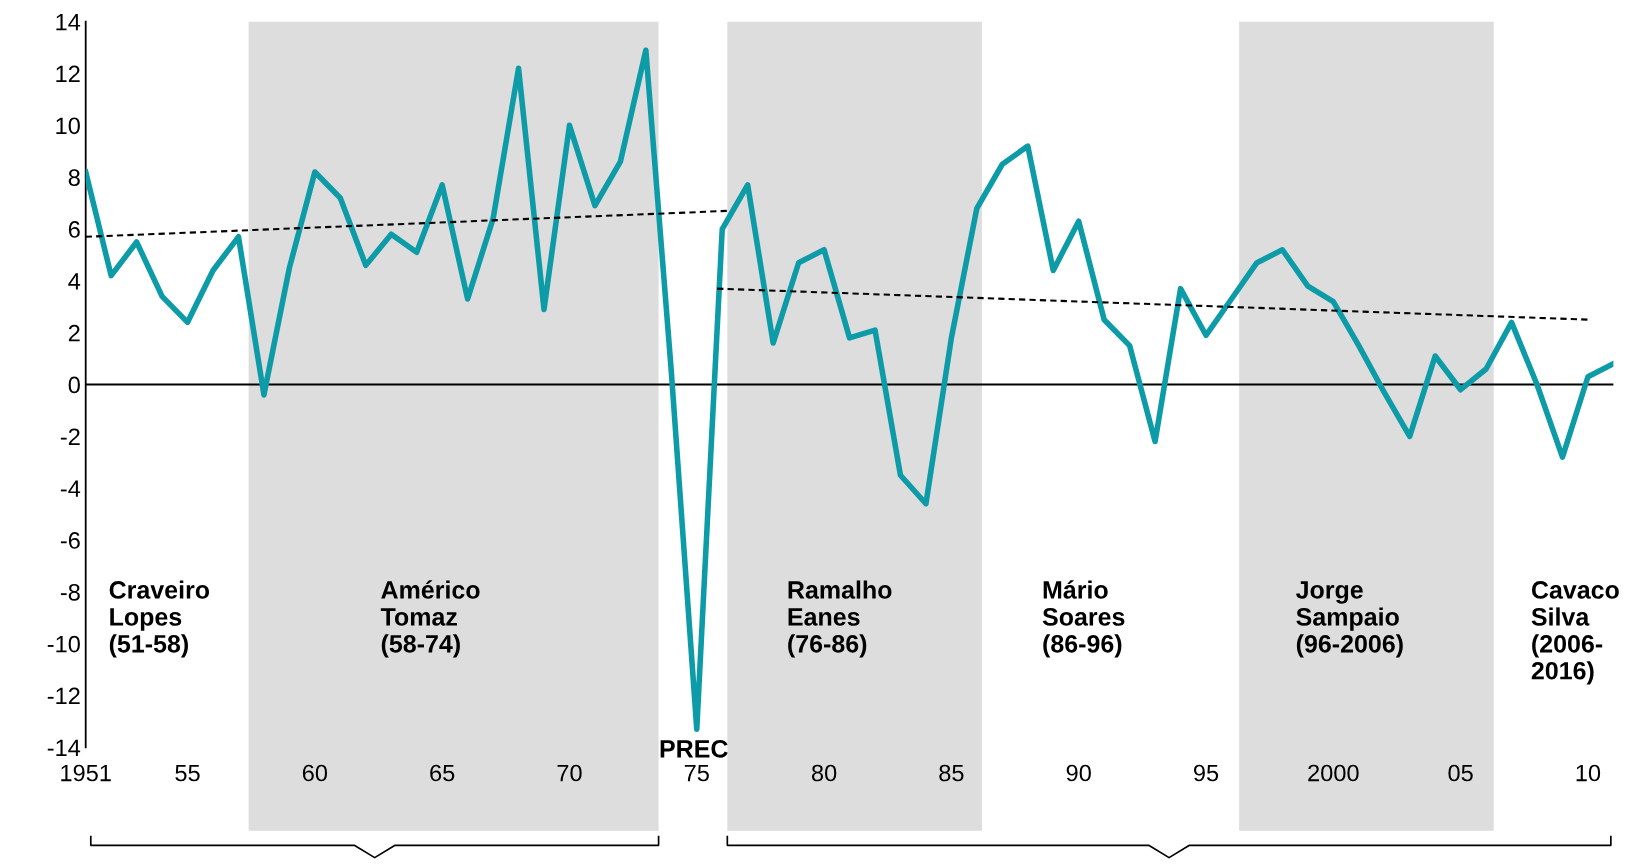 Image resolution: width=1648 pixels, height=868 pixels. What do you see at coordinates (74, 333) in the screenshot?
I see `y-tick-label: 2` at bounding box center [74, 333].